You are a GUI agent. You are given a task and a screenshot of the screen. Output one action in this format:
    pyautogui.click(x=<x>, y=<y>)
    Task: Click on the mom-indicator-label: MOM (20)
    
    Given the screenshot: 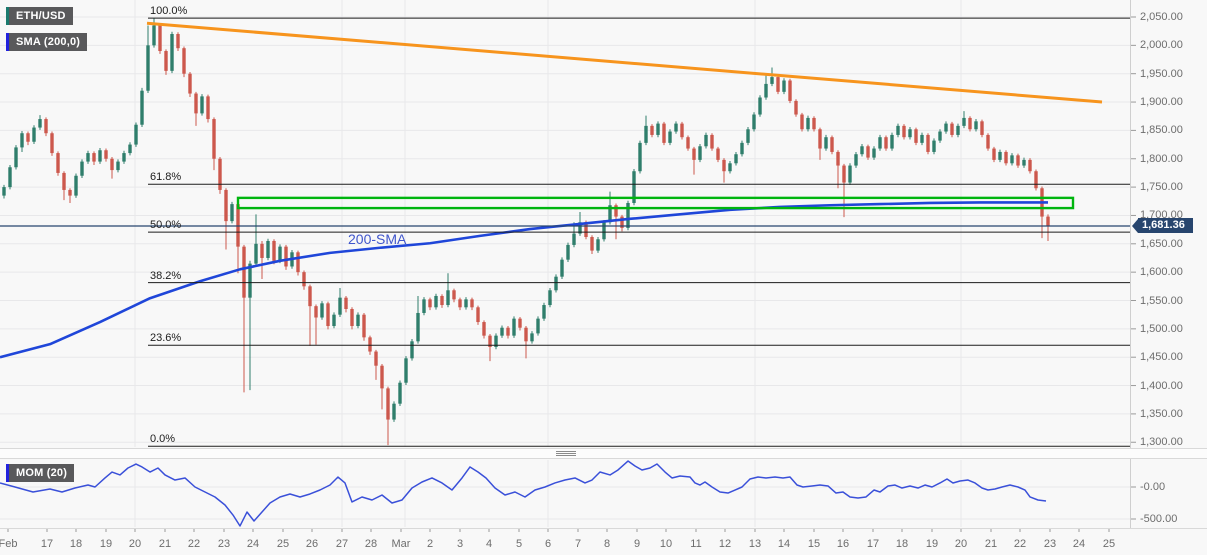 What is the action you would take?
    pyautogui.click(x=42, y=473)
    